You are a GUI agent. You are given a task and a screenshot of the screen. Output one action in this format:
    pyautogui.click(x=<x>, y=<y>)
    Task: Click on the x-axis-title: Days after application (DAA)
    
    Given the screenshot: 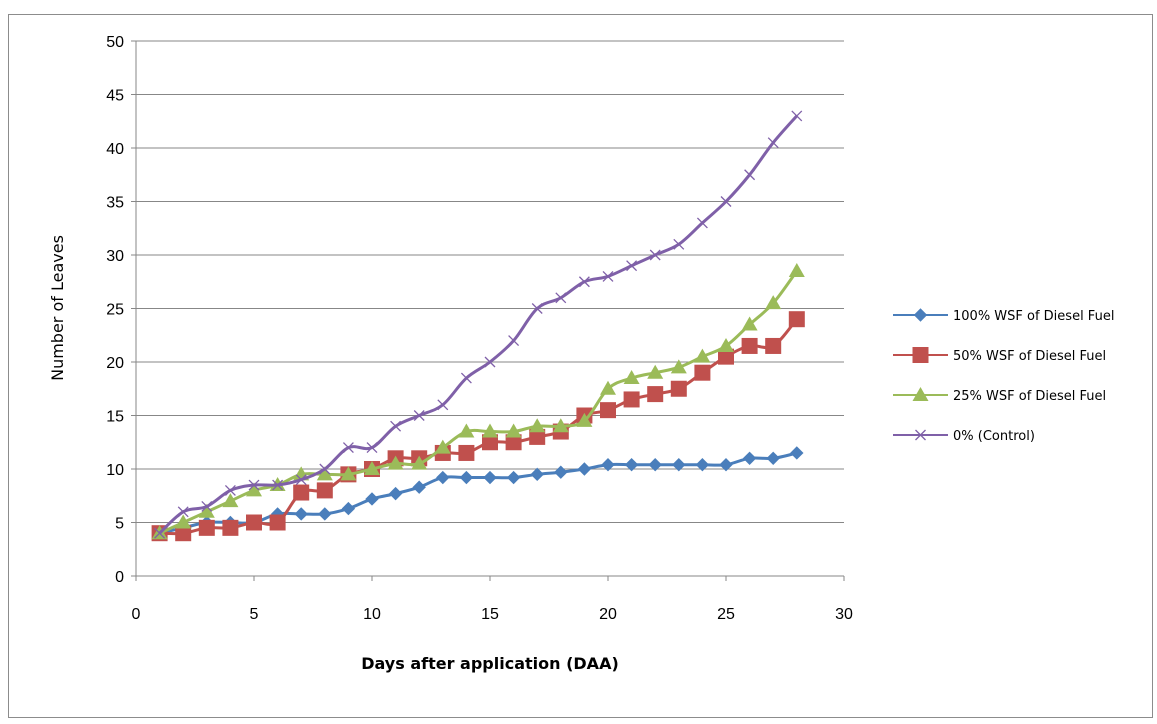 What is the action you would take?
    pyautogui.click(x=490, y=663)
    